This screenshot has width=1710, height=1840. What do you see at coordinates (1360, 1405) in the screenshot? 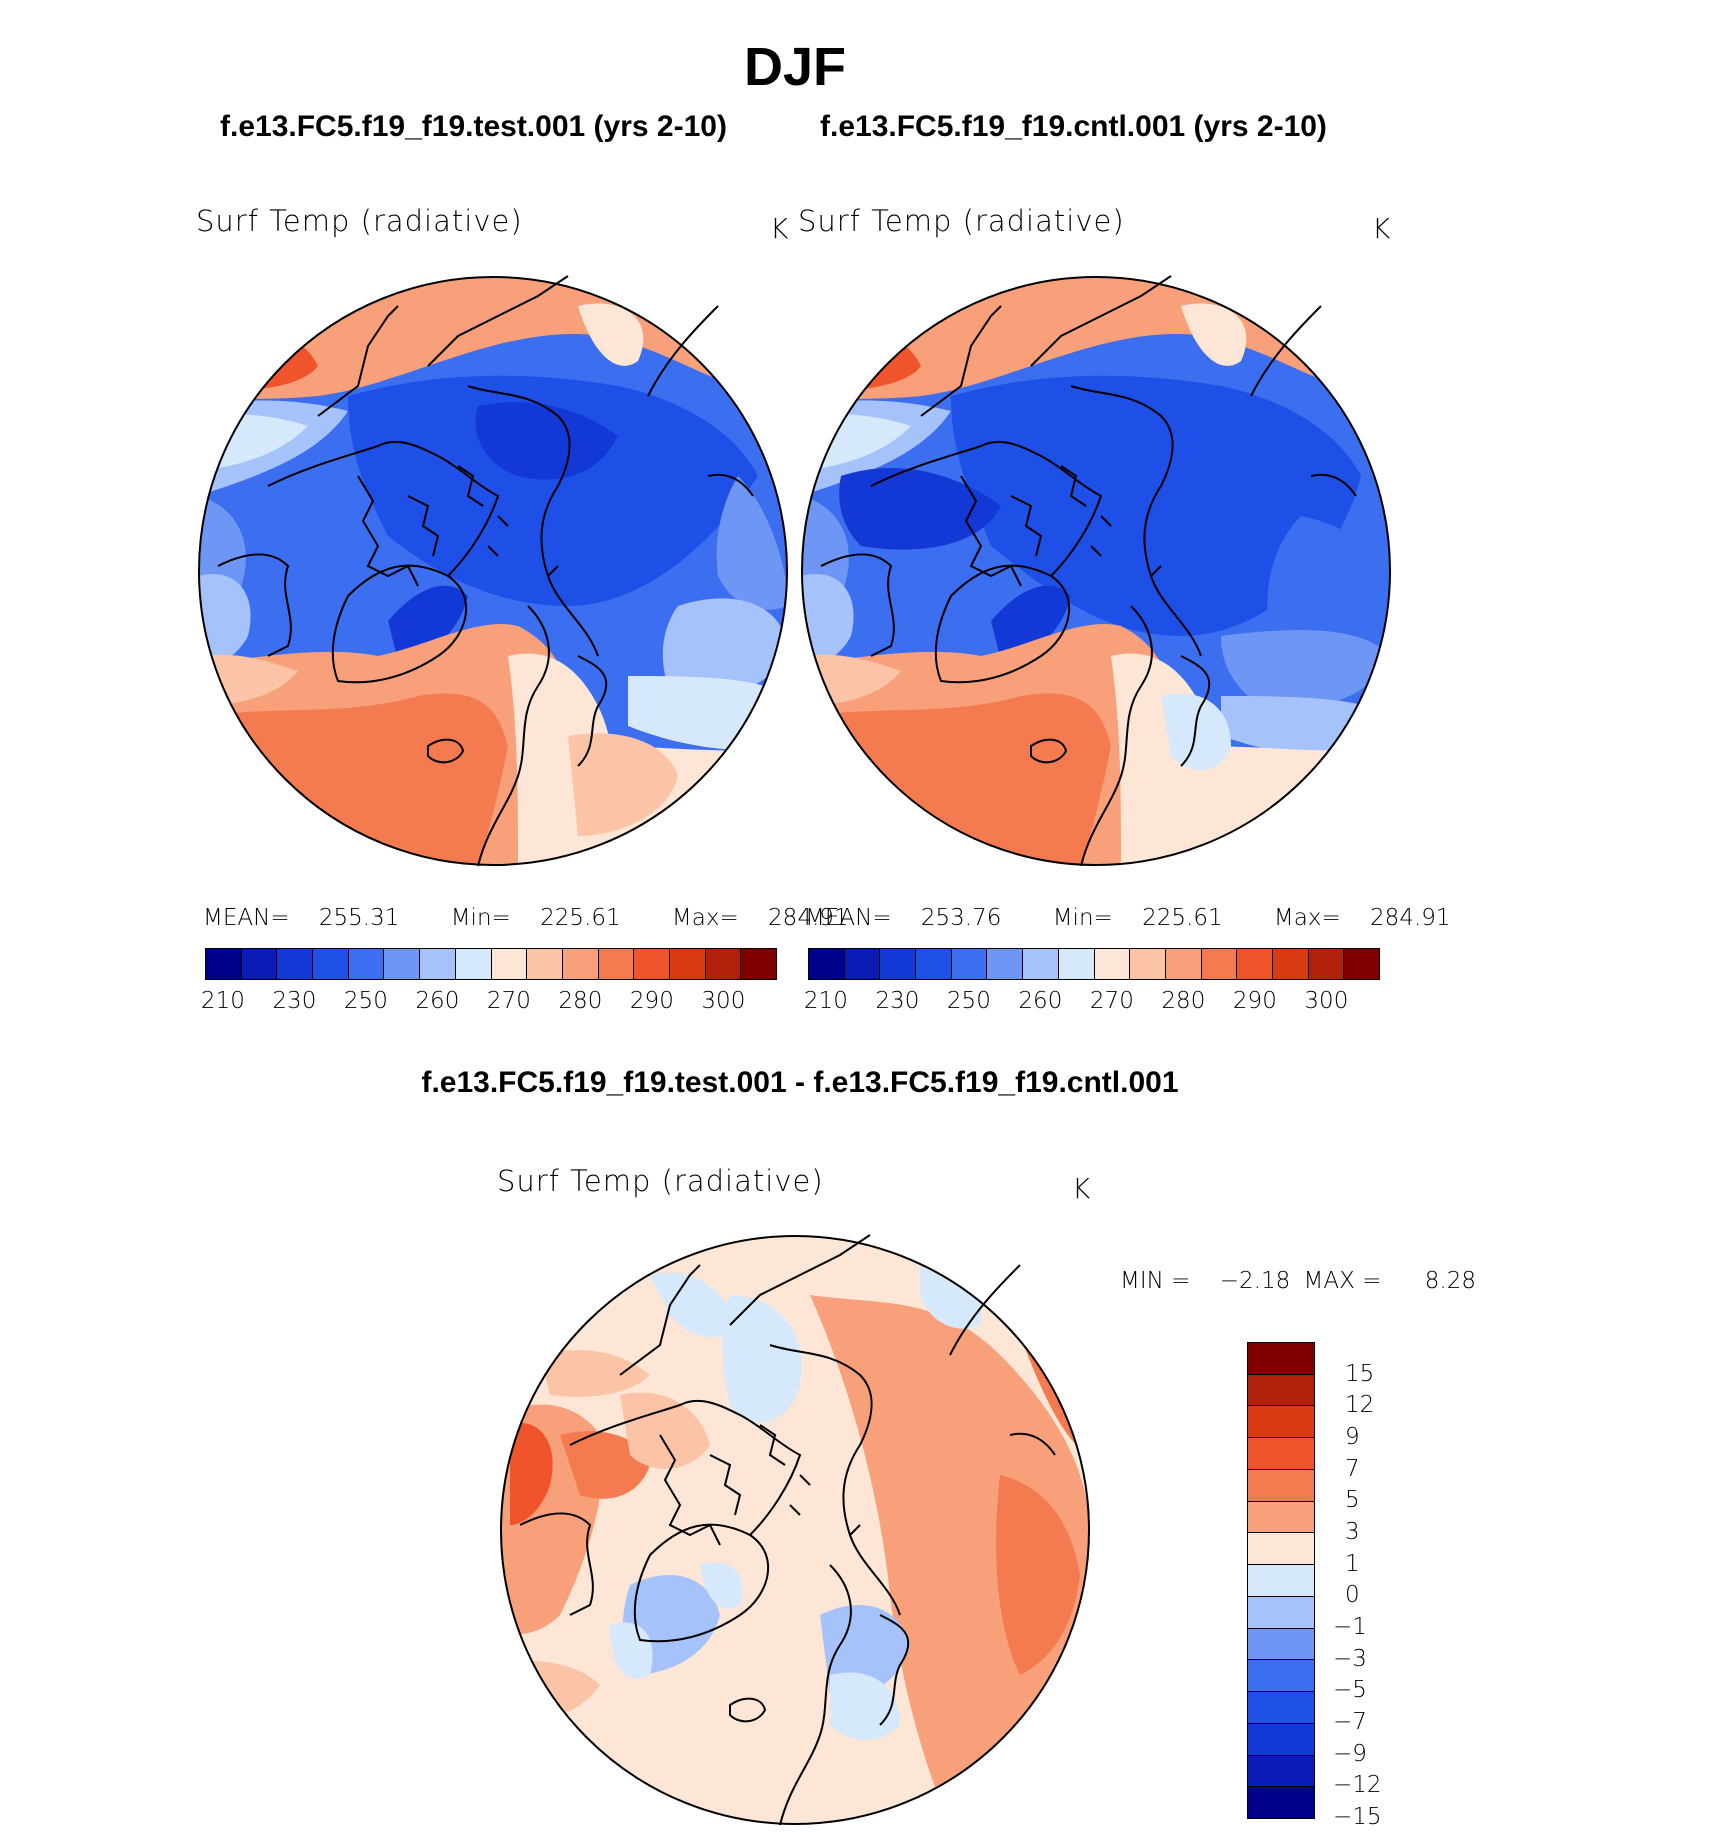
I see `colorbar-tick-label: 12` at bounding box center [1360, 1405].